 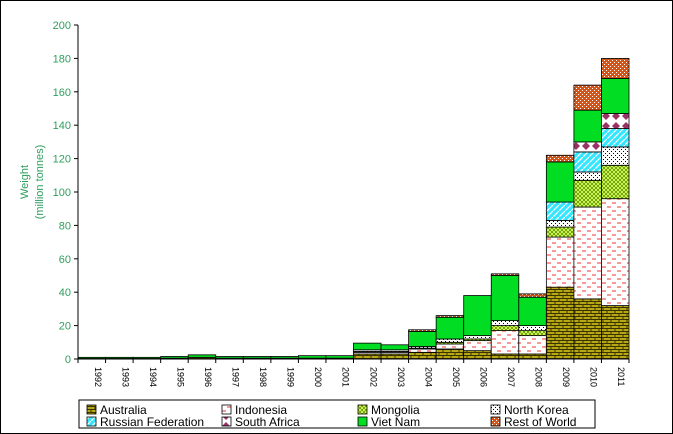 What do you see at coordinates (153, 377) in the screenshot?
I see `x-tick-label: 1994` at bounding box center [153, 377].